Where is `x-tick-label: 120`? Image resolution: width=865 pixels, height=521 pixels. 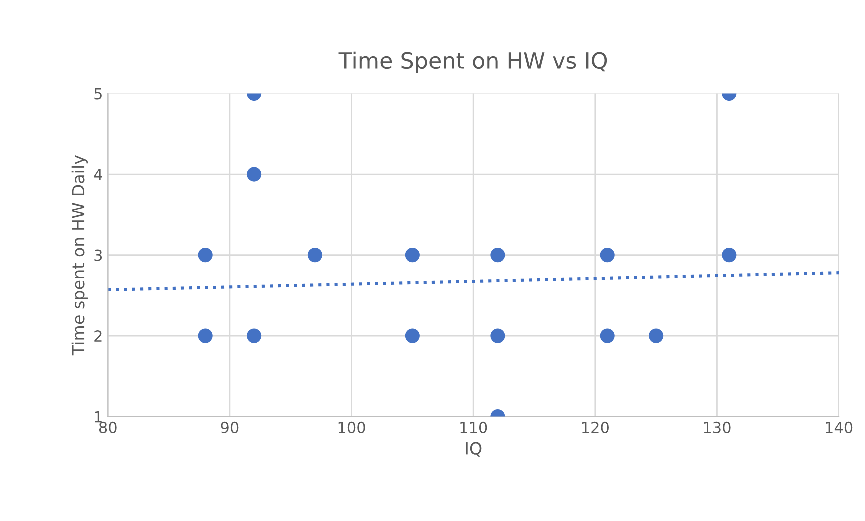 x-tick-label: 120 is located at coordinates (595, 428).